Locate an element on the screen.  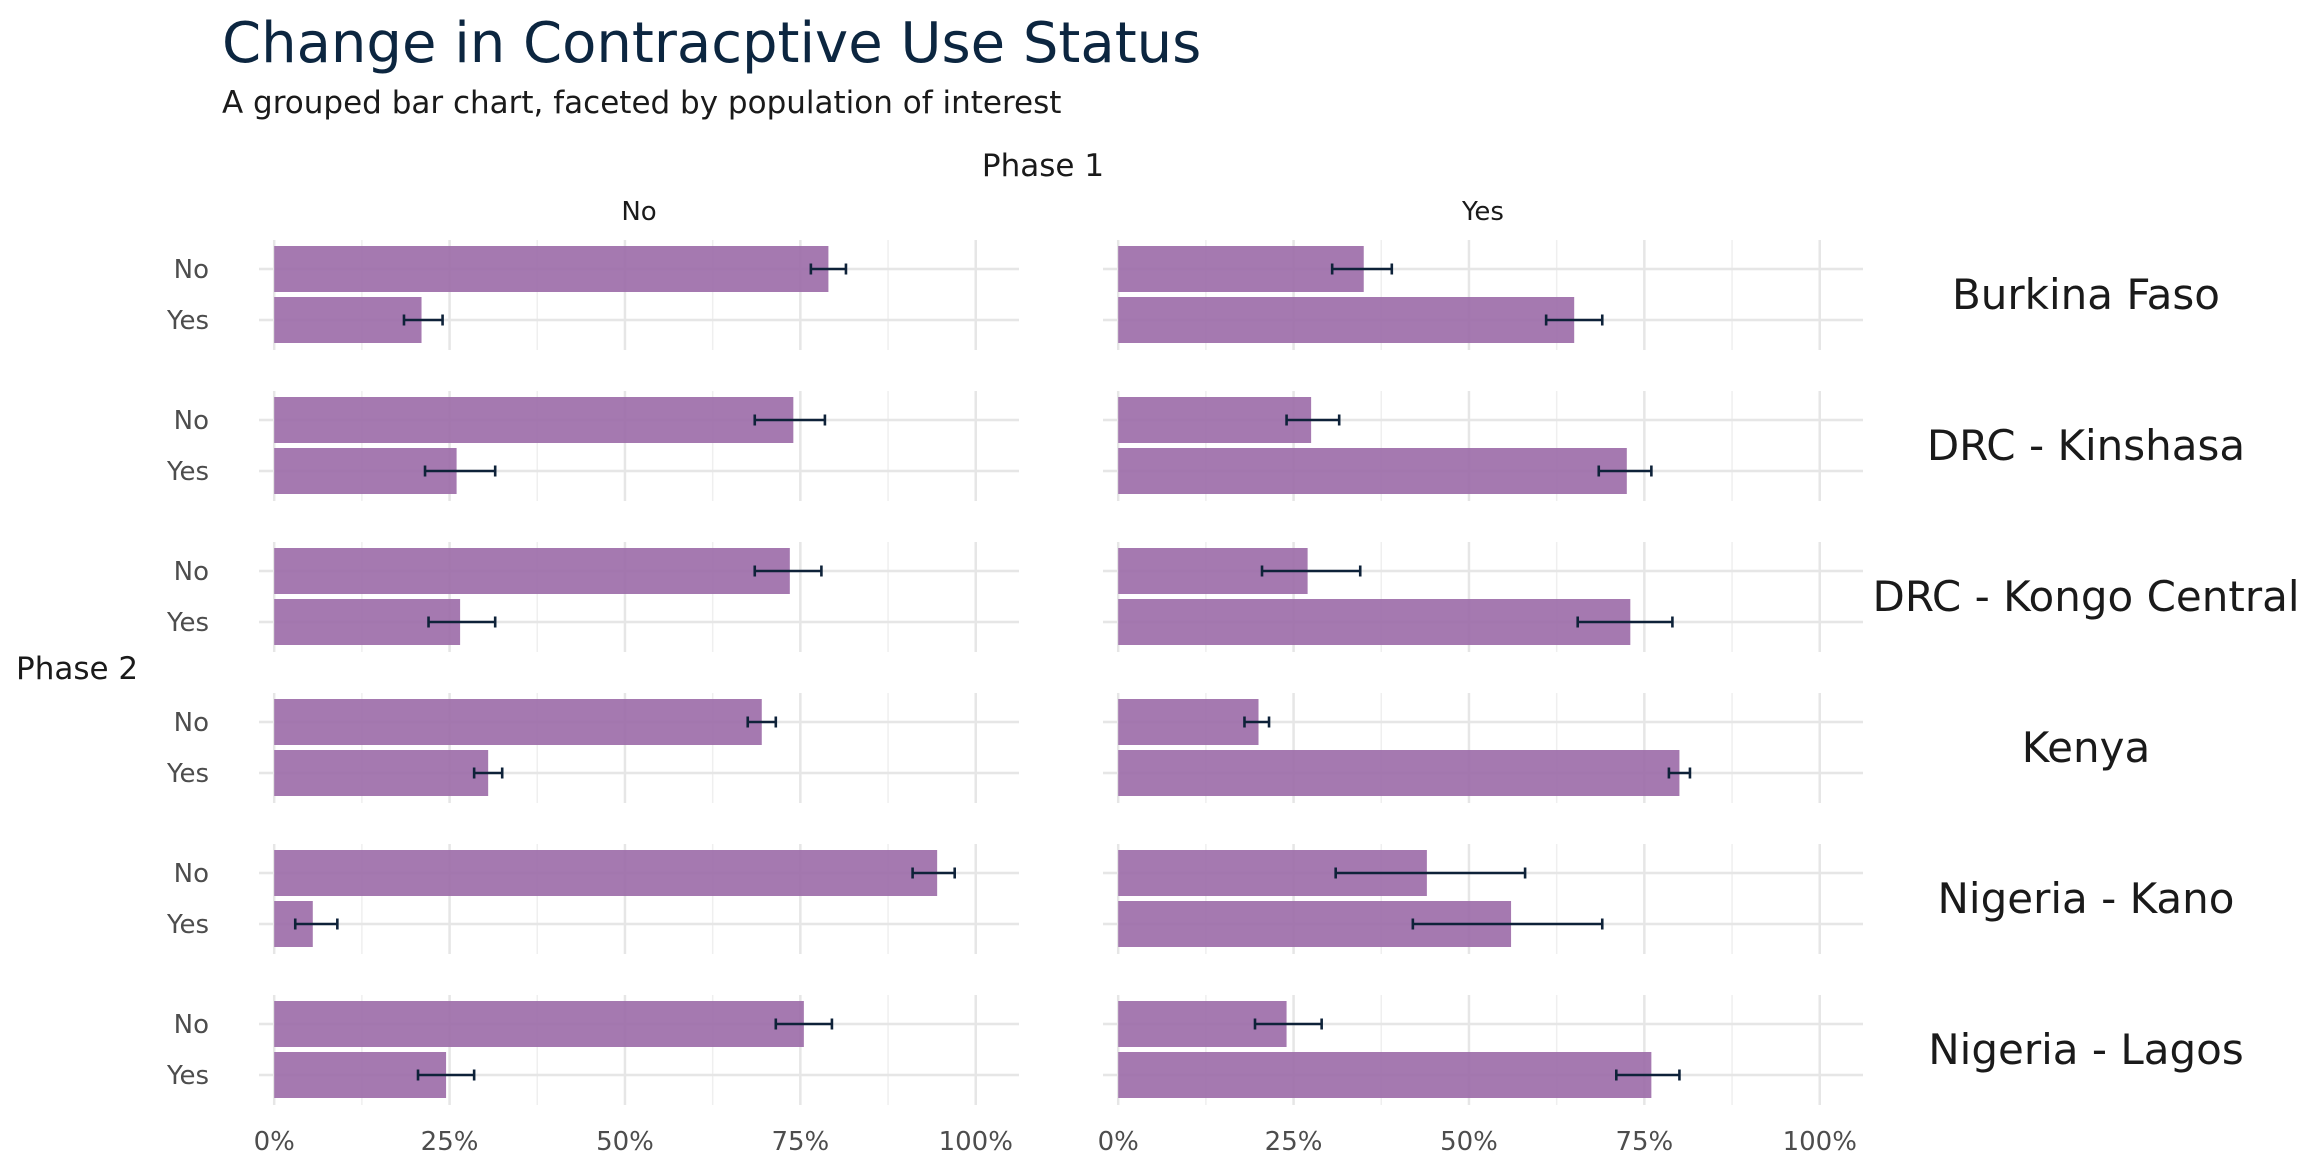
column-strip-label: No is located at coordinates (638, 212).